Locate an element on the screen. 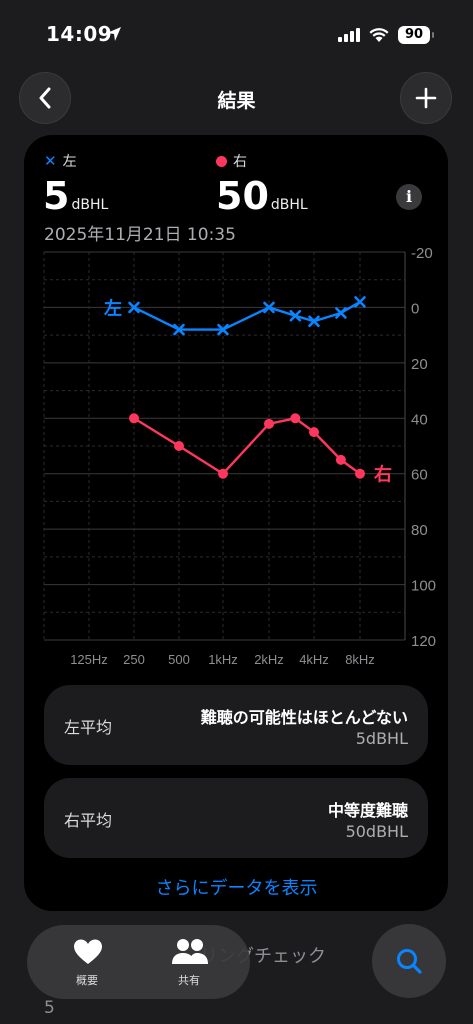  search-icon is located at coordinates (409, 961).